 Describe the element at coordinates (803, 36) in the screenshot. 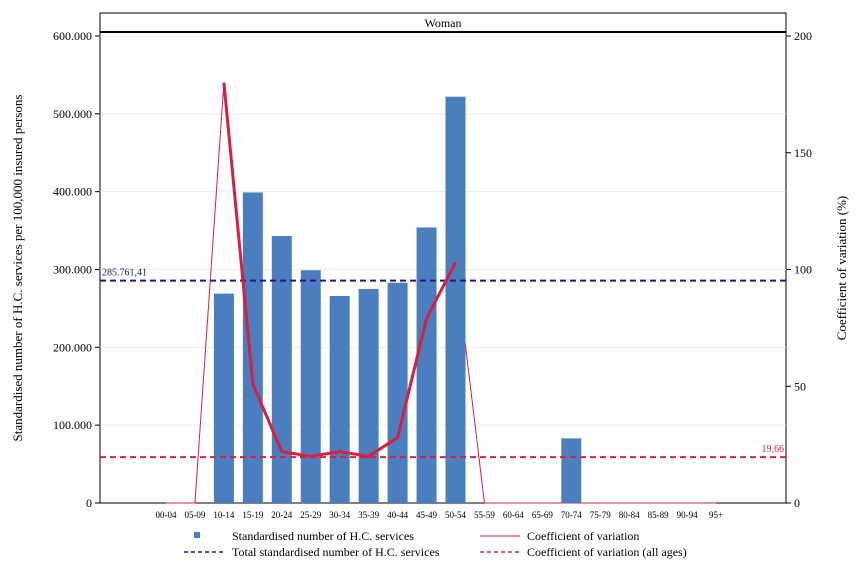

I see `right-tick-label: 200` at that location.